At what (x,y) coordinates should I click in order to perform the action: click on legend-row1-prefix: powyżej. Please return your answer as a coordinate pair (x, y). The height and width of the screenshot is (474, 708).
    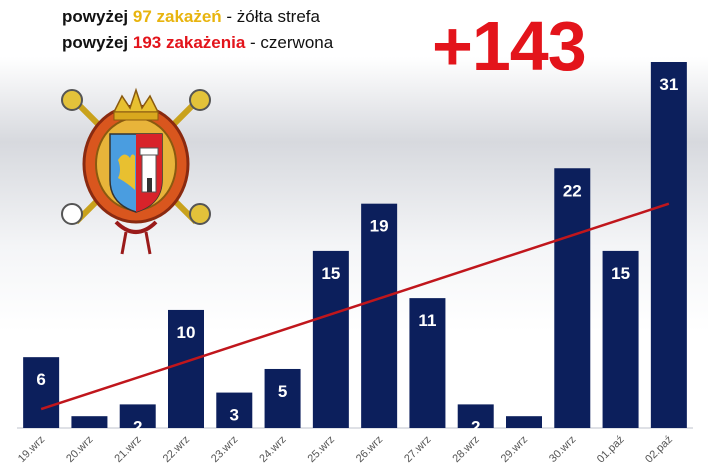
    Looking at the image, I should click on (97, 16).